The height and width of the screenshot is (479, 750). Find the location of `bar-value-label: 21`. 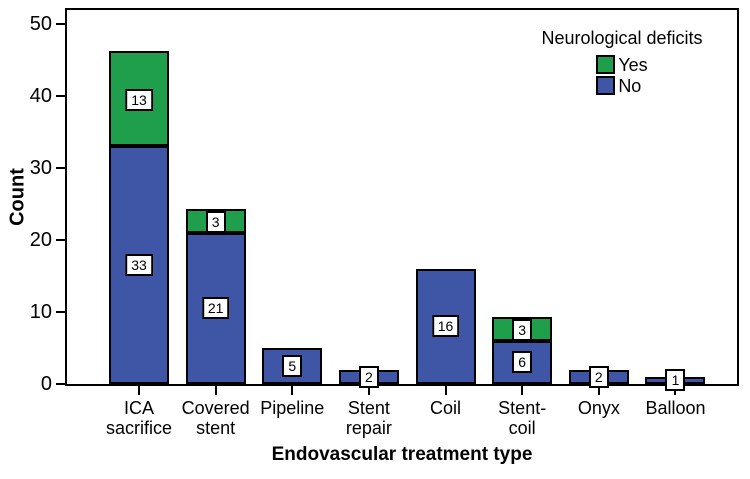

bar-value-label: 21 is located at coordinates (215, 308).